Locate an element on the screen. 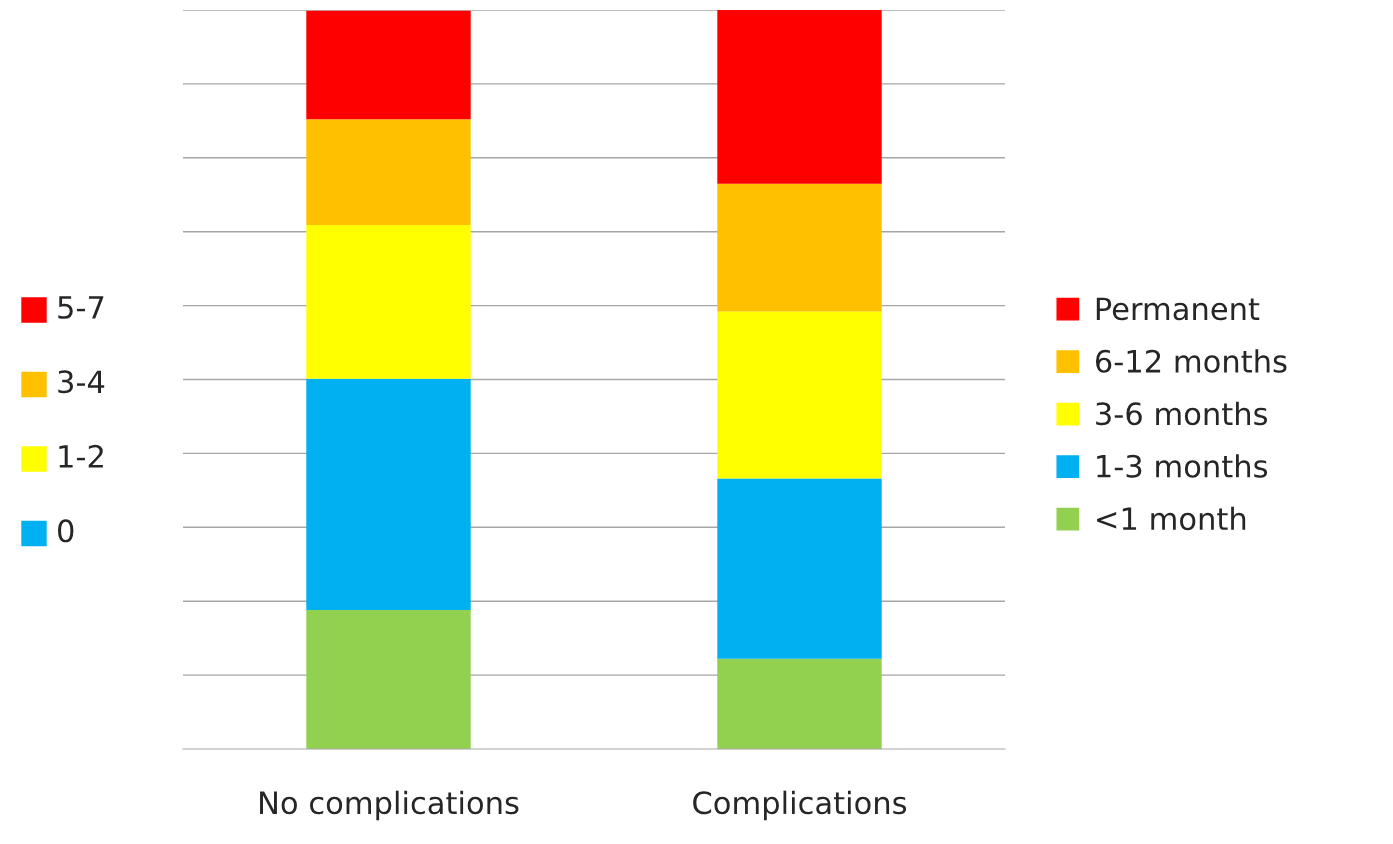 This screenshot has width=1393, height=844. x-tick-label: Complications is located at coordinates (800, 805).